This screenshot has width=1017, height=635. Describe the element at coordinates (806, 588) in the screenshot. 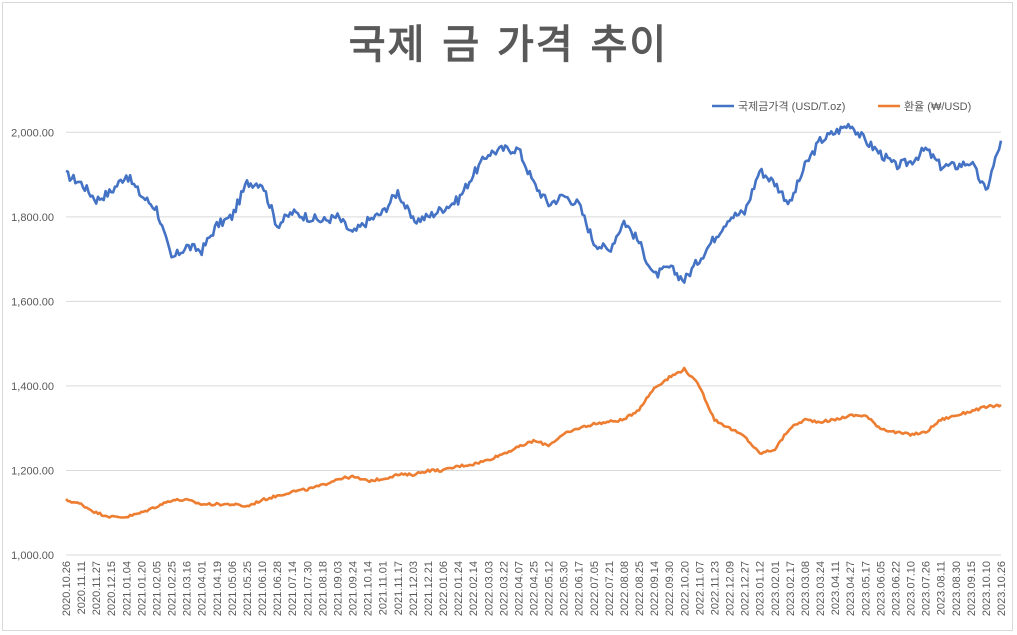

I see `x-tick-label: 2023.03.08` at that location.